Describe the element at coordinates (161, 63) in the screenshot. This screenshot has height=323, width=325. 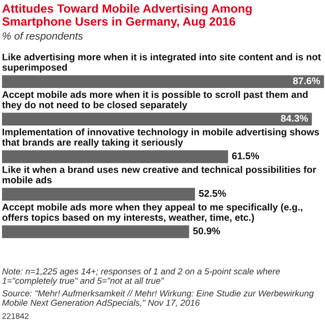
I see `y-tick-label: Like advertising more when it is integrated into site content and is not superimposed` at that location.